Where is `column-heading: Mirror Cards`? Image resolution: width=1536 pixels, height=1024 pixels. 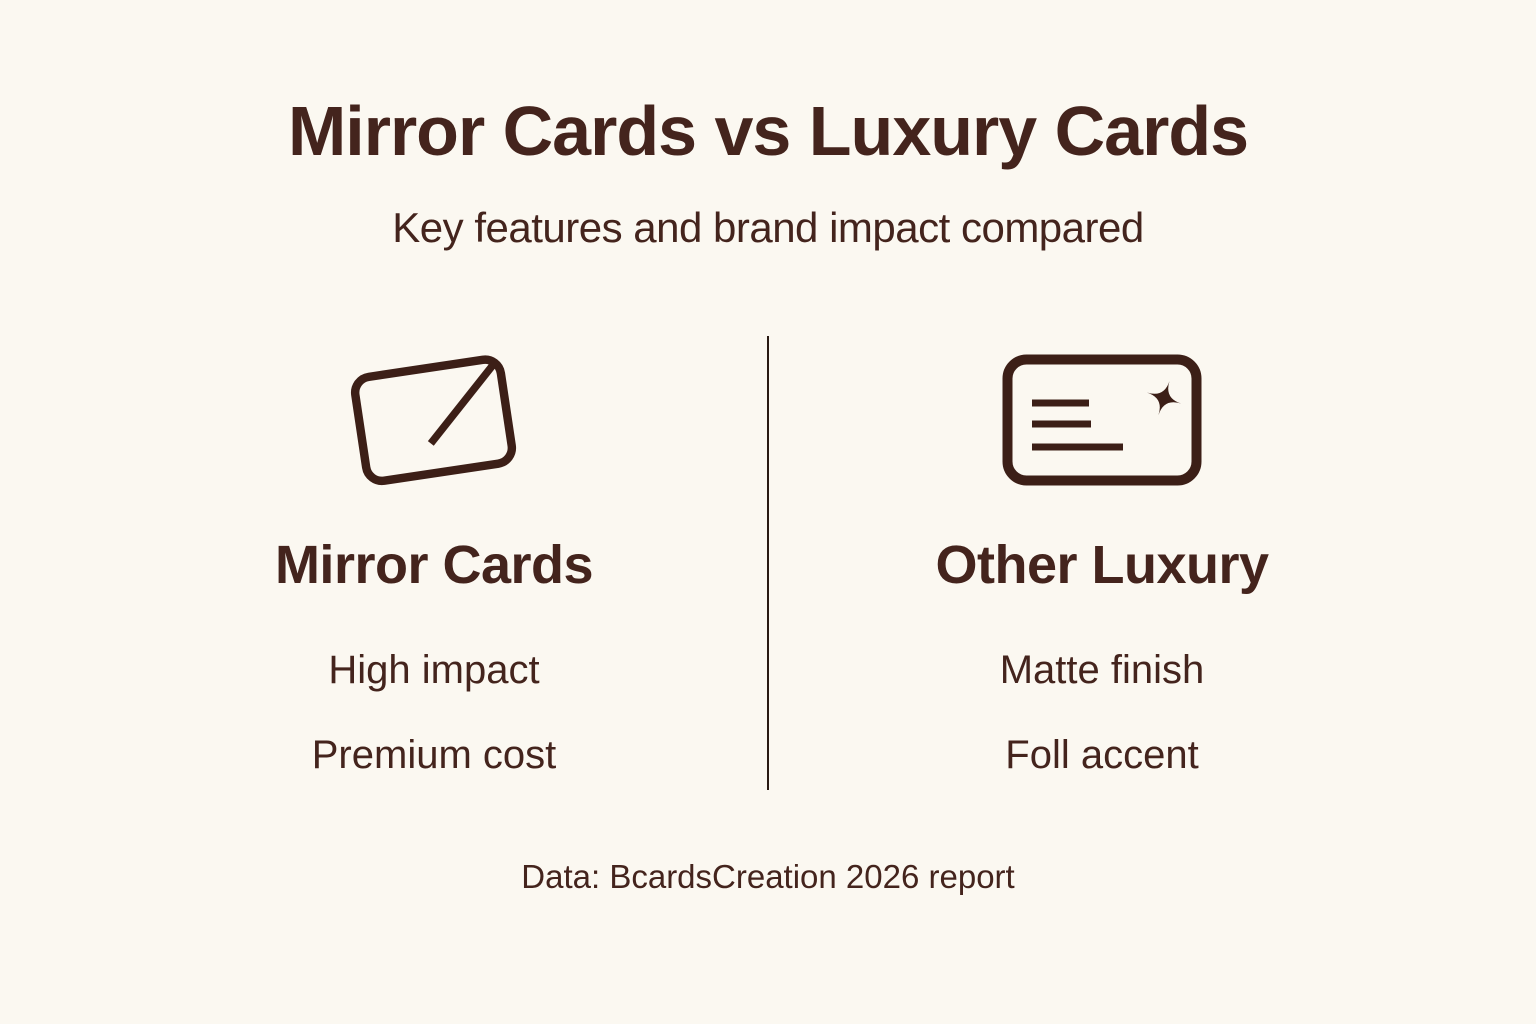 column-heading: Mirror Cards is located at coordinates (434, 565).